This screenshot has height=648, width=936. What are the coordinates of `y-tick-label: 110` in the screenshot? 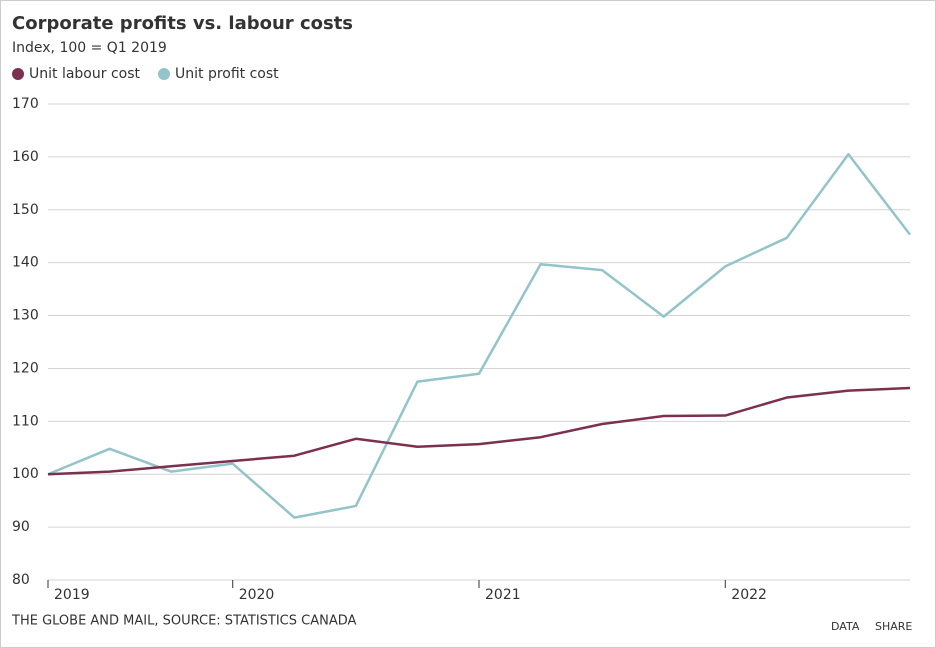 It's located at (25, 421).